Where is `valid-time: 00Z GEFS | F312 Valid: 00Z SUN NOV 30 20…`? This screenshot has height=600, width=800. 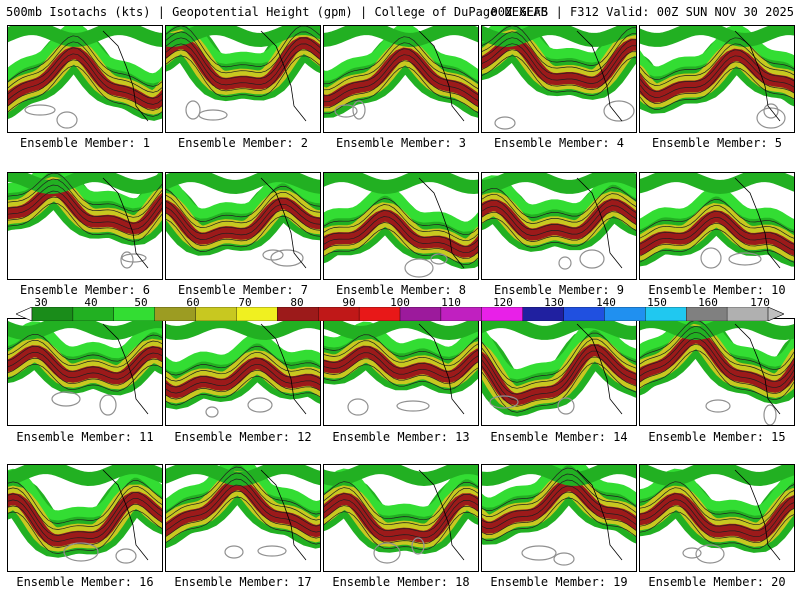
valid-time: 00Z GEFS | F312 Valid: 00Z SUN NOV 30 20… is located at coordinates (642, 12).